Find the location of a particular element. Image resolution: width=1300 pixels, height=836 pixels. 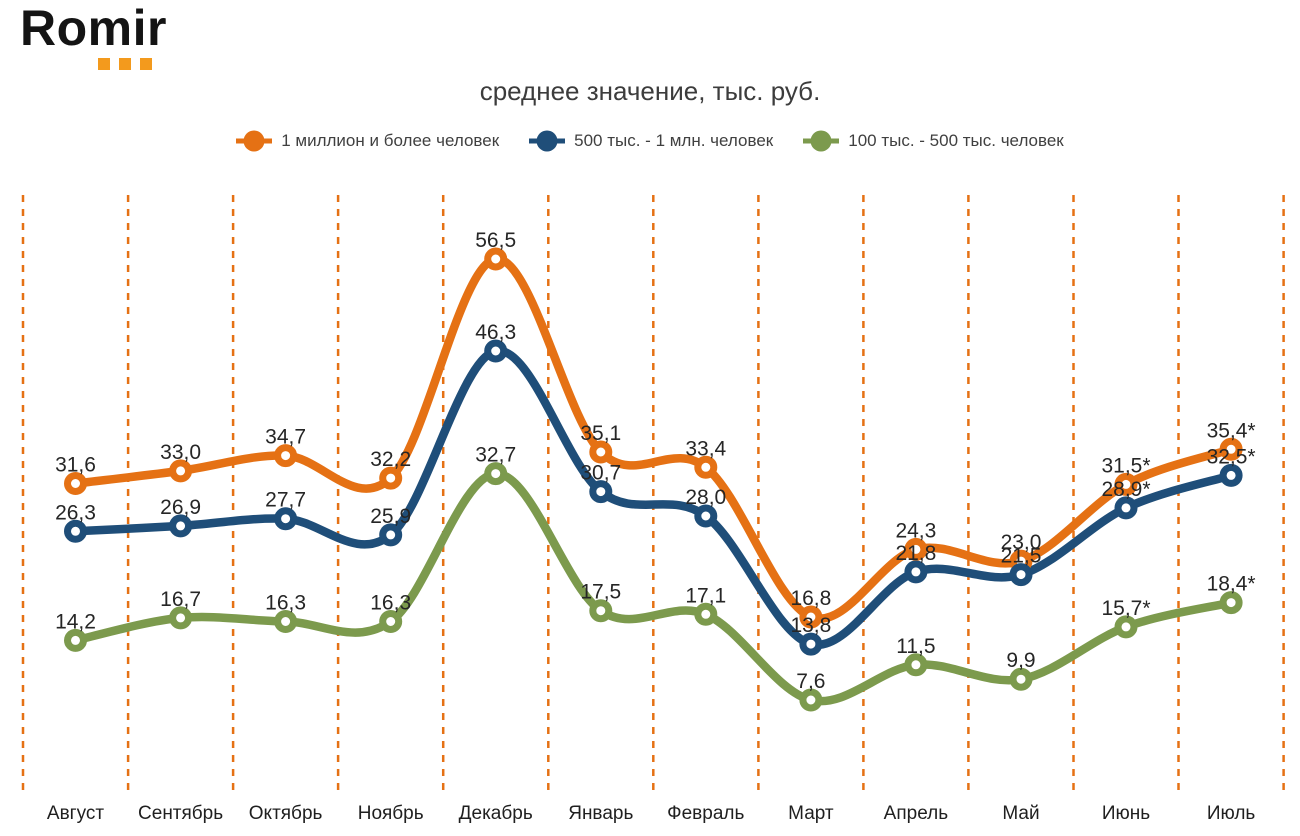

legend-item-100k-500k: 100 тыс. - 500 тыс. человек is located at coordinates (933, 141).